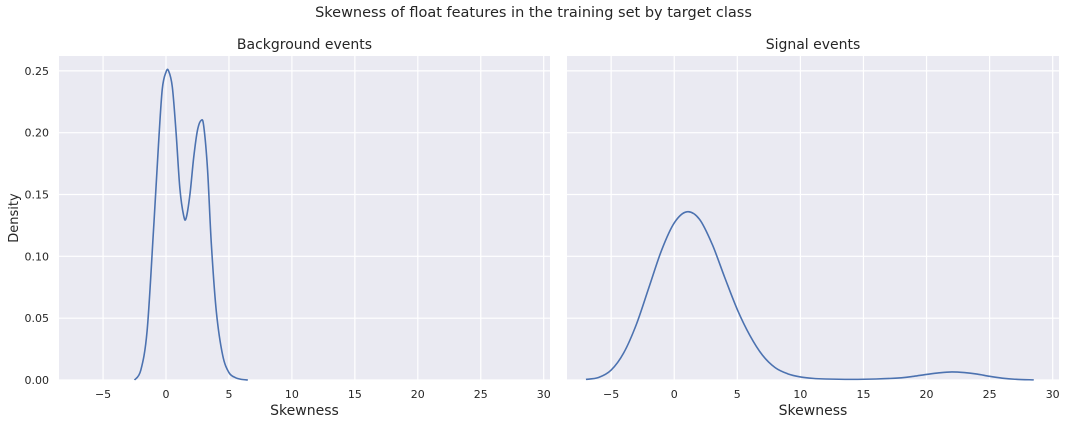 The width and height of the screenshot is (1067, 424). I want to click on y-tick-label: 0.10, so click(37, 256).